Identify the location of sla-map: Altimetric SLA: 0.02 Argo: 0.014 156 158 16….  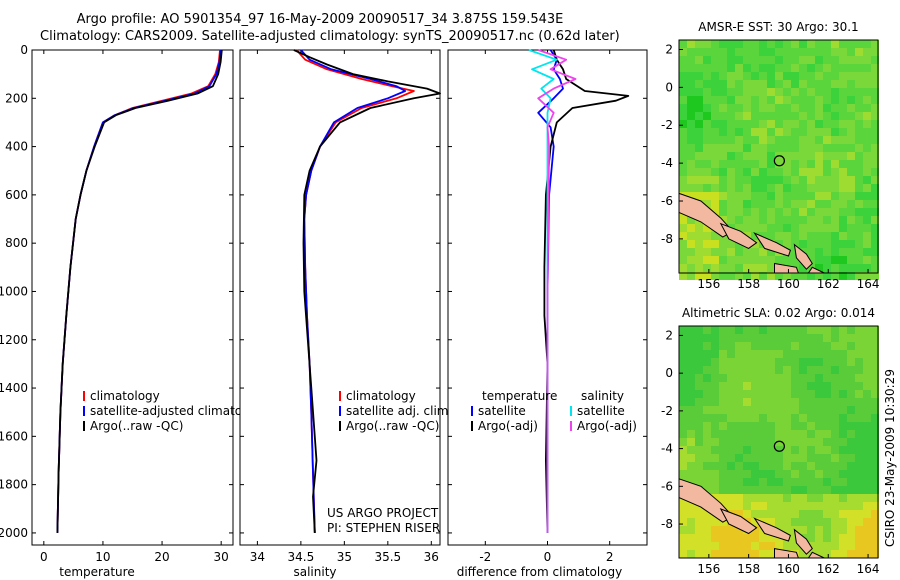
(770, 441).